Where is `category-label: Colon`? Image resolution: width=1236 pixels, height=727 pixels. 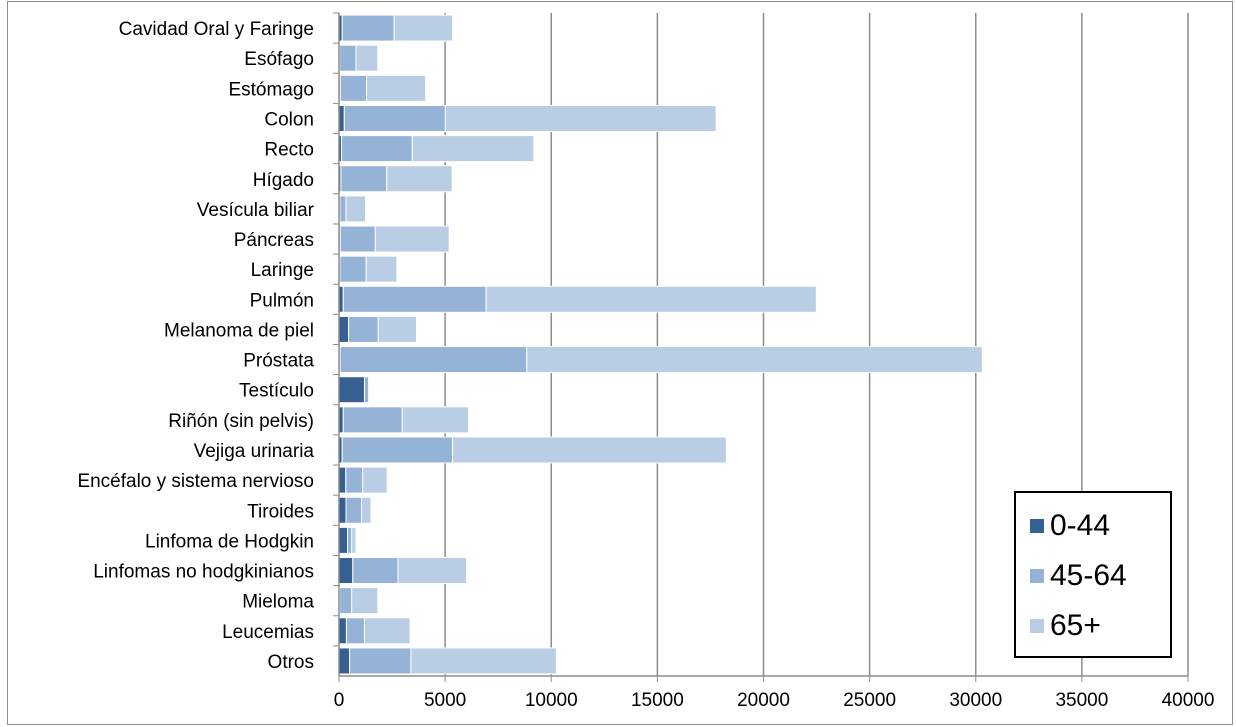
category-label: Colon is located at coordinates (289, 119).